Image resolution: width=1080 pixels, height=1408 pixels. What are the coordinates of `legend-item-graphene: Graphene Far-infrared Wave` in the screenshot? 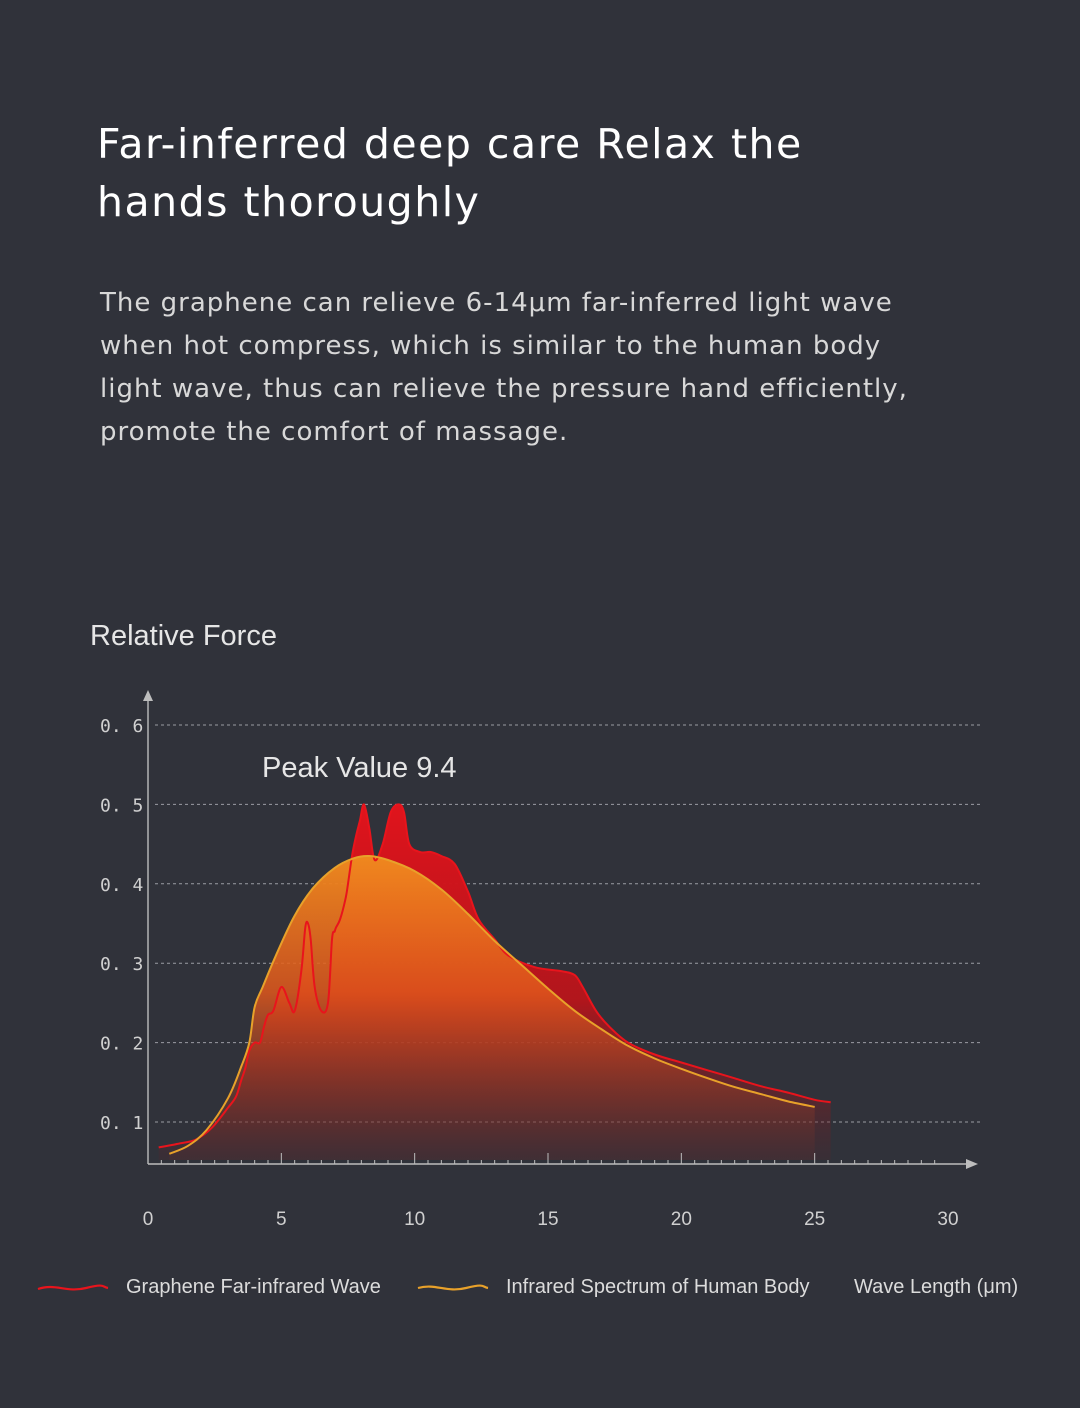 It's located at (208, 1287).